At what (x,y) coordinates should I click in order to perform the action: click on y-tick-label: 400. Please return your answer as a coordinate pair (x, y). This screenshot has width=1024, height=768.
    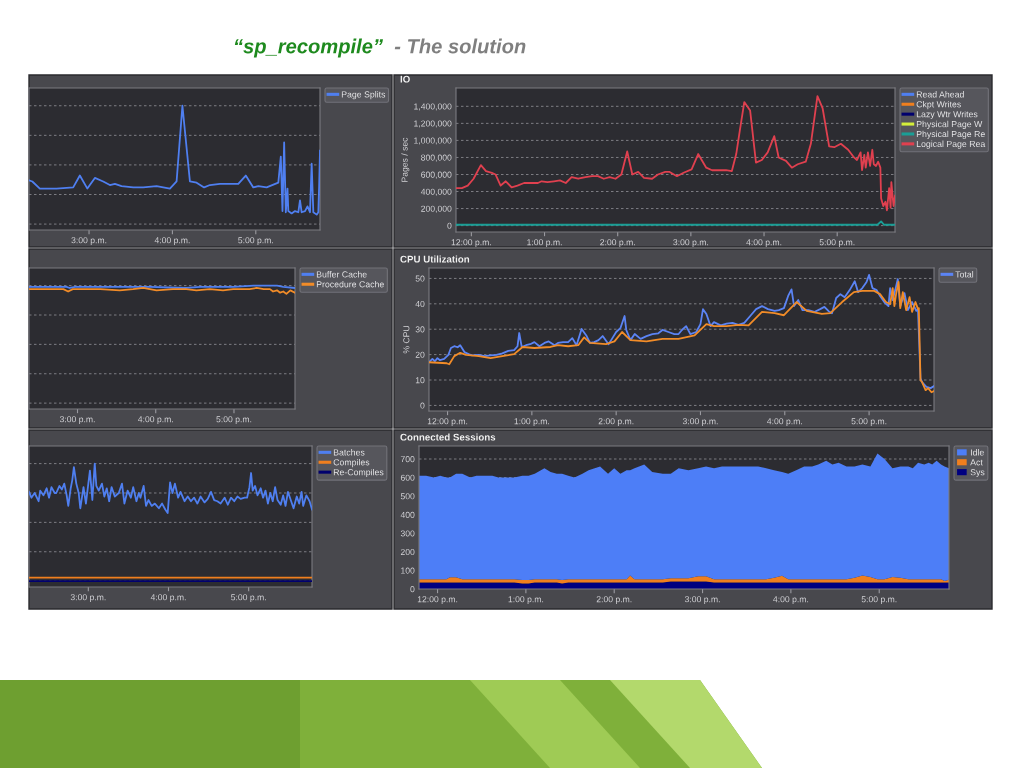
    Looking at the image, I should click on (407, 514).